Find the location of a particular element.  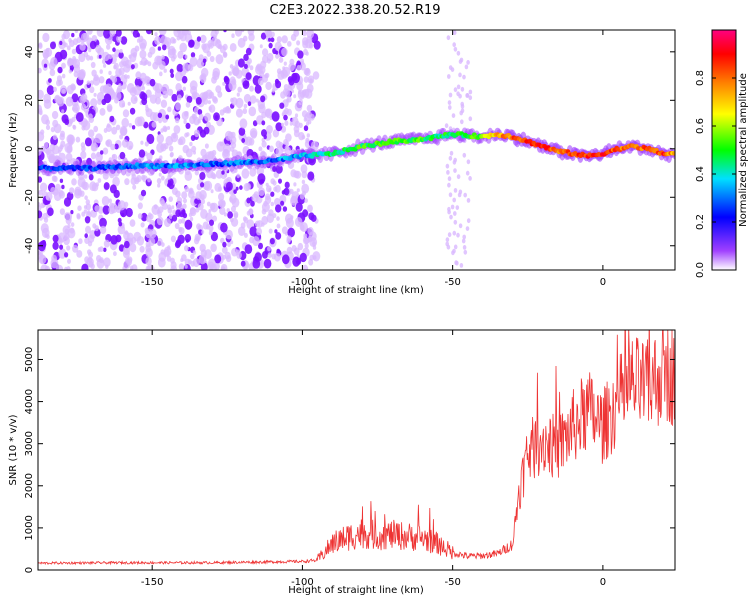

y-tick-label: 2000 is located at coordinates (29, 485).